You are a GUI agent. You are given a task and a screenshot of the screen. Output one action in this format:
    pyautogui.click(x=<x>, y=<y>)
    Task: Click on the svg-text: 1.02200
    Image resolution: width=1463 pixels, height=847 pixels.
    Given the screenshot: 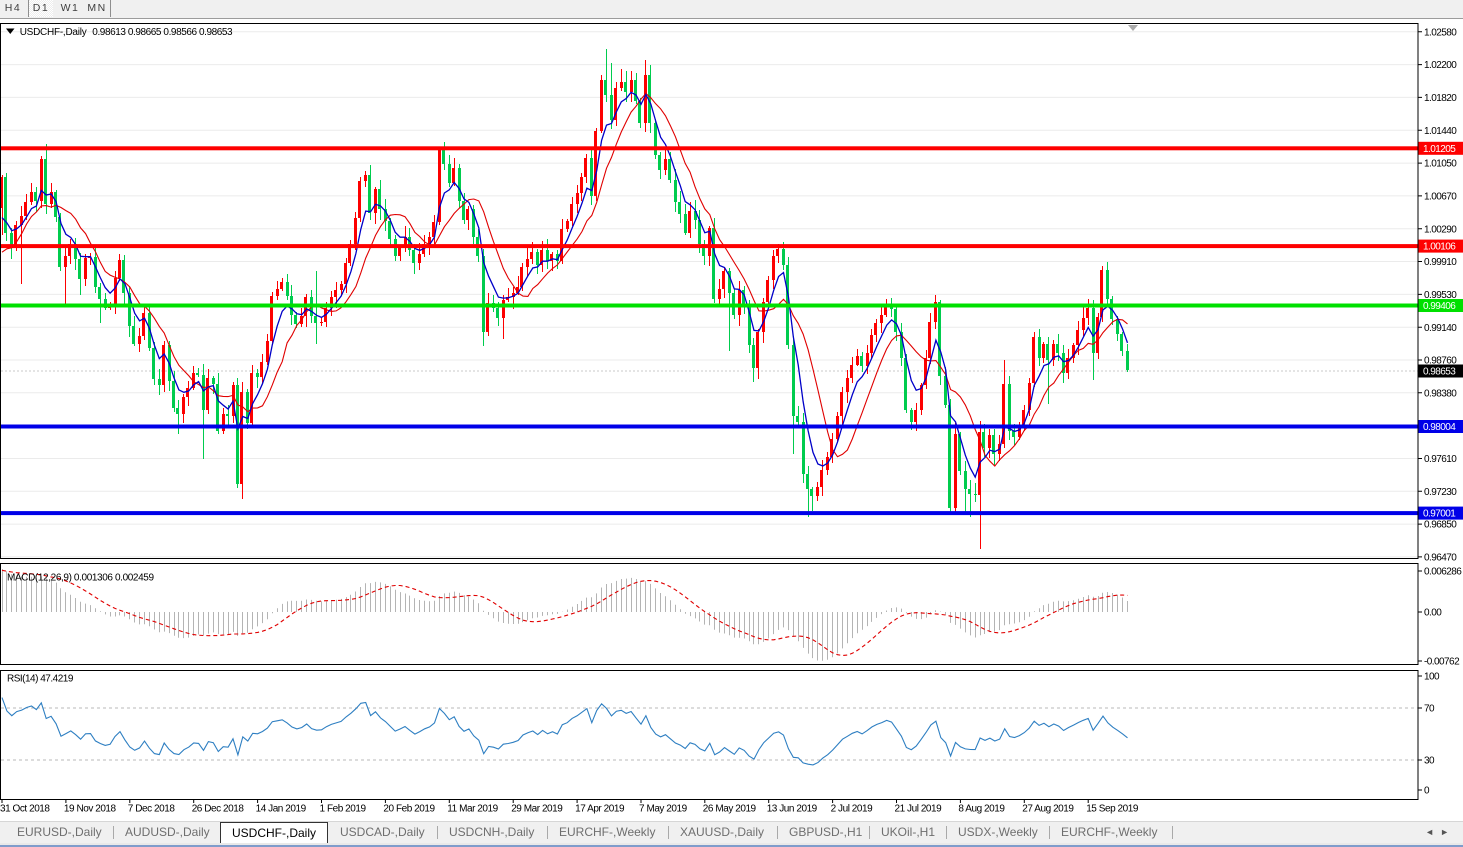 What is the action you would take?
    pyautogui.click(x=1440, y=65)
    